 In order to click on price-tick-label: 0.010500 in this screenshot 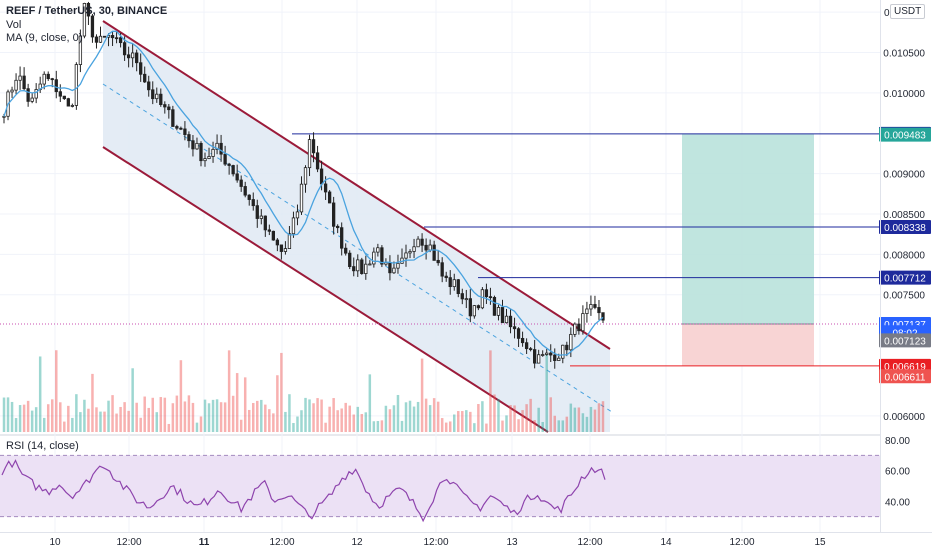, I will do `click(904, 53)`.